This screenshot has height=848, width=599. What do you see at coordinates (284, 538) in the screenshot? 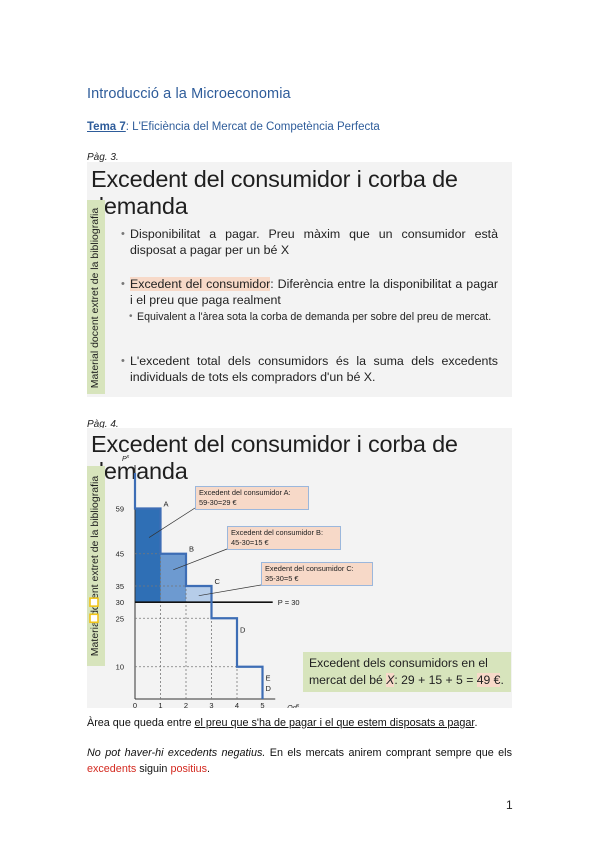
I see `callout-b: Excedent del consumidor B: 45-30=15 €` at bounding box center [284, 538].